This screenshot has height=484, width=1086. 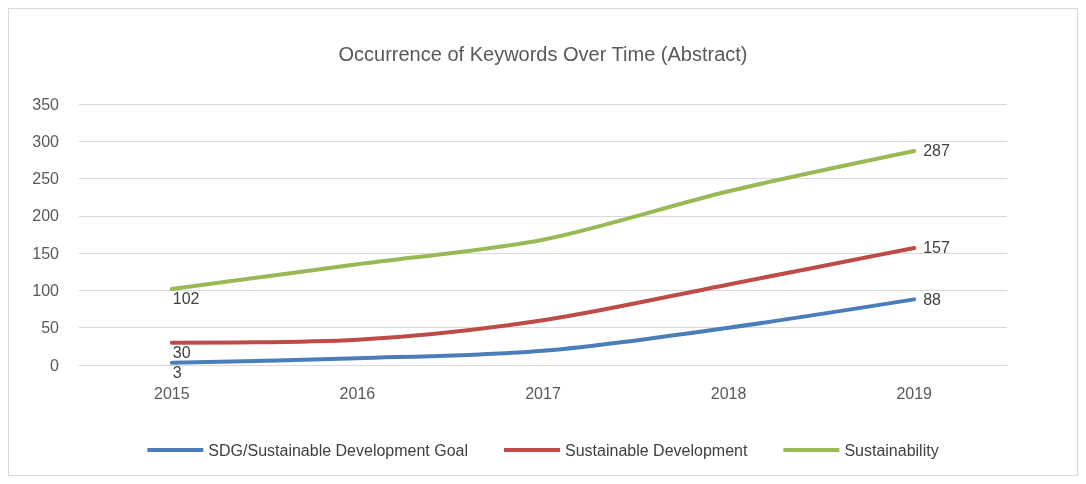 I want to click on data-label: 3, so click(x=177, y=373).